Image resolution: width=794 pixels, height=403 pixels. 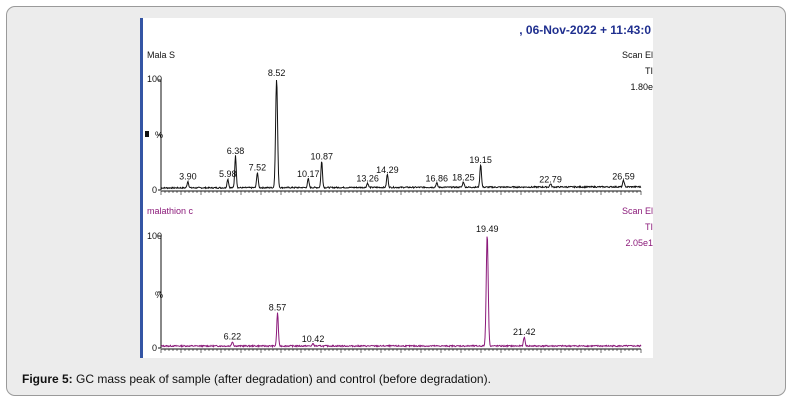 What do you see at coordinates (278, 307) in the screenshot?
I see `peak-label: 8.57` at bounding box center [278, 307].